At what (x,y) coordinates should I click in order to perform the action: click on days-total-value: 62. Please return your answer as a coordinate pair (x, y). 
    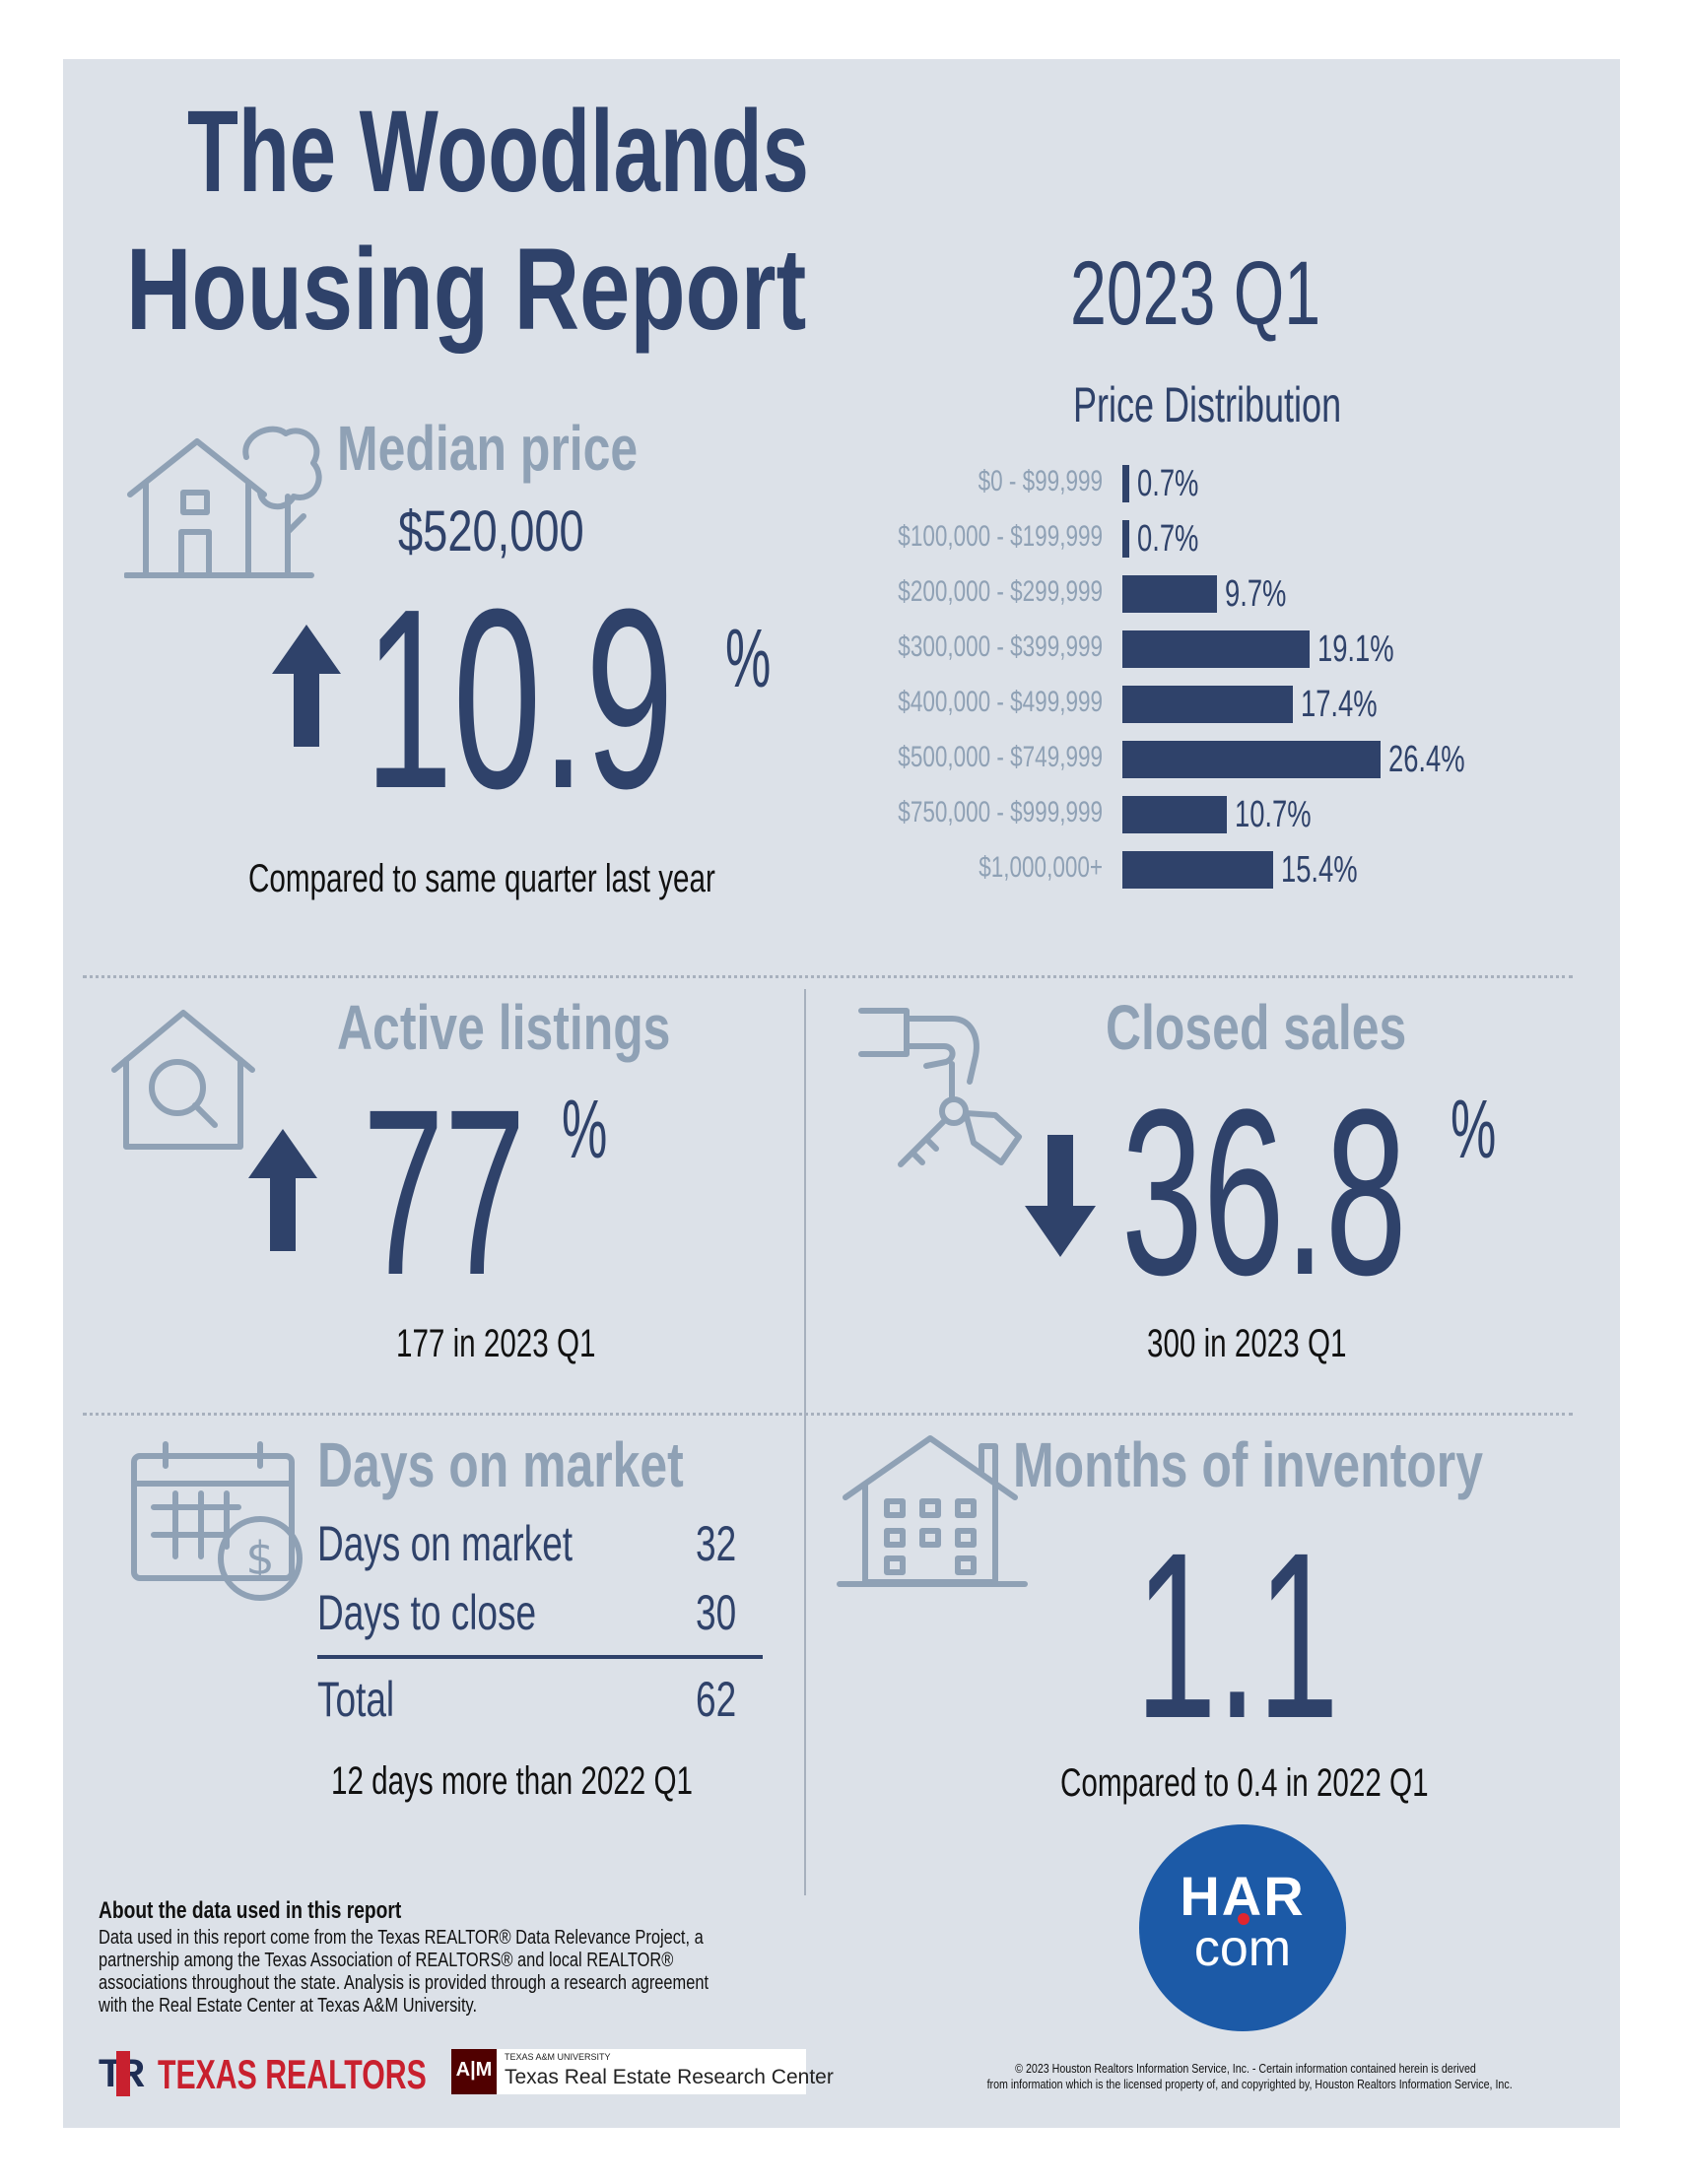
    Looking at the image, I should click on (716, 1699).